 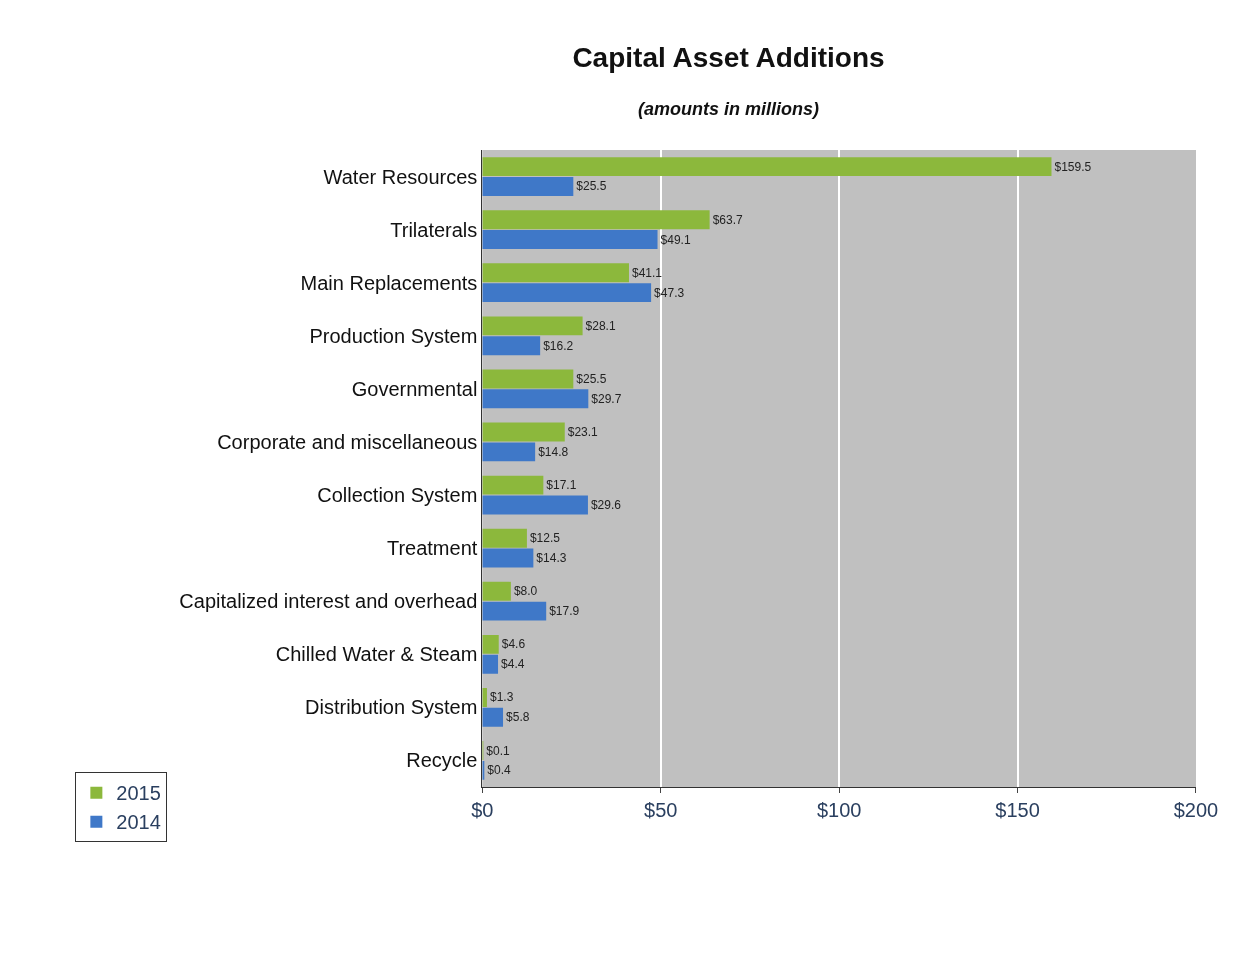 What do you see at coordinates (1196, 810) in the screenshot?
I see `x-tick-label: $200` at bounding box center [1196, 810].